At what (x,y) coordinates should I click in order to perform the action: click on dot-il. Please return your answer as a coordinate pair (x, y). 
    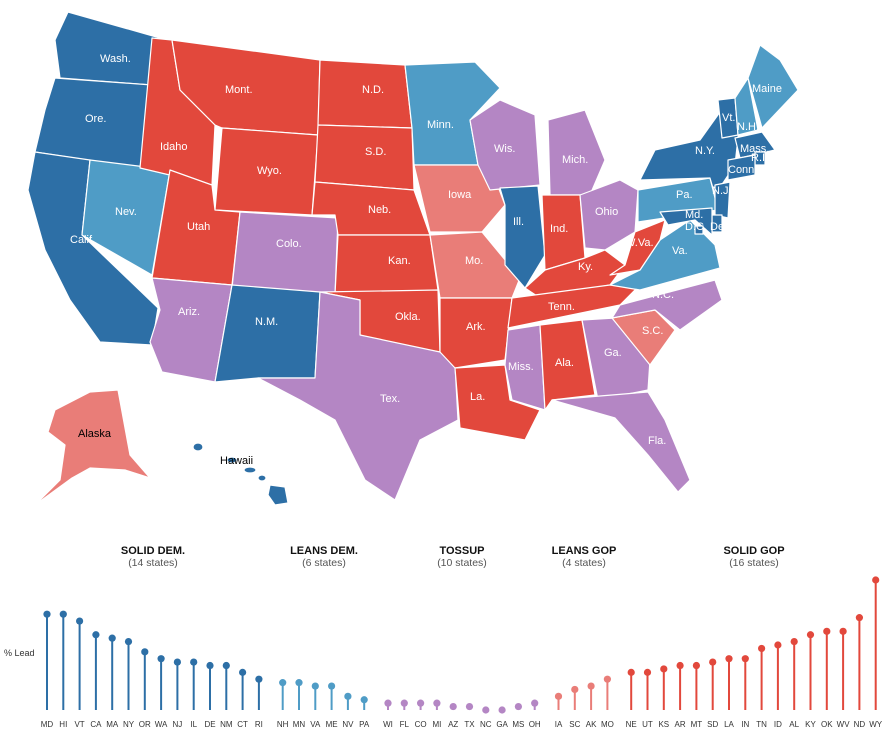
    Looking at the image, I should click on (194, 662).